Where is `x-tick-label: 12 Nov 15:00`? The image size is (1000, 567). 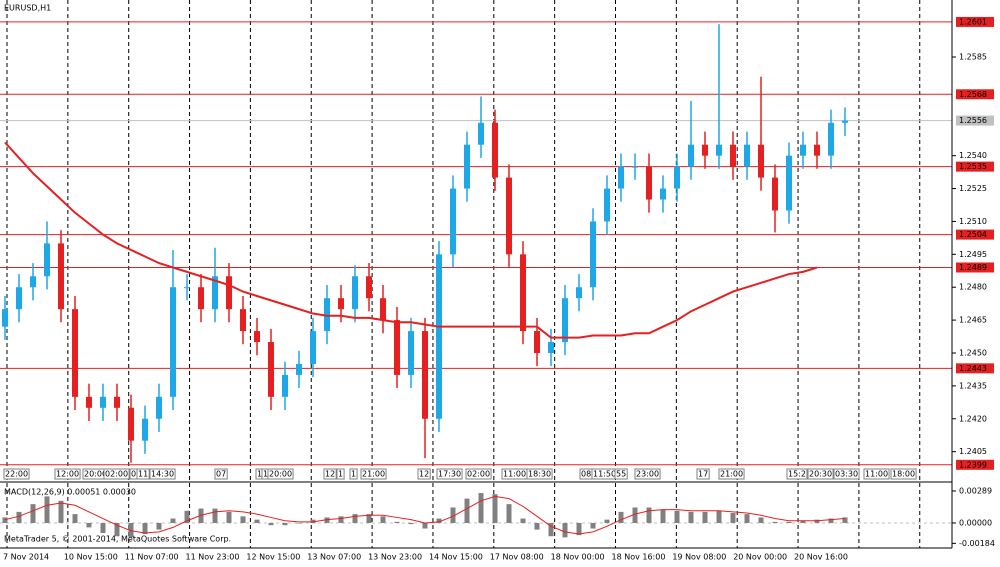
x-tick-label: 12 Nov 15:00 is located at coordinates (273, 557).